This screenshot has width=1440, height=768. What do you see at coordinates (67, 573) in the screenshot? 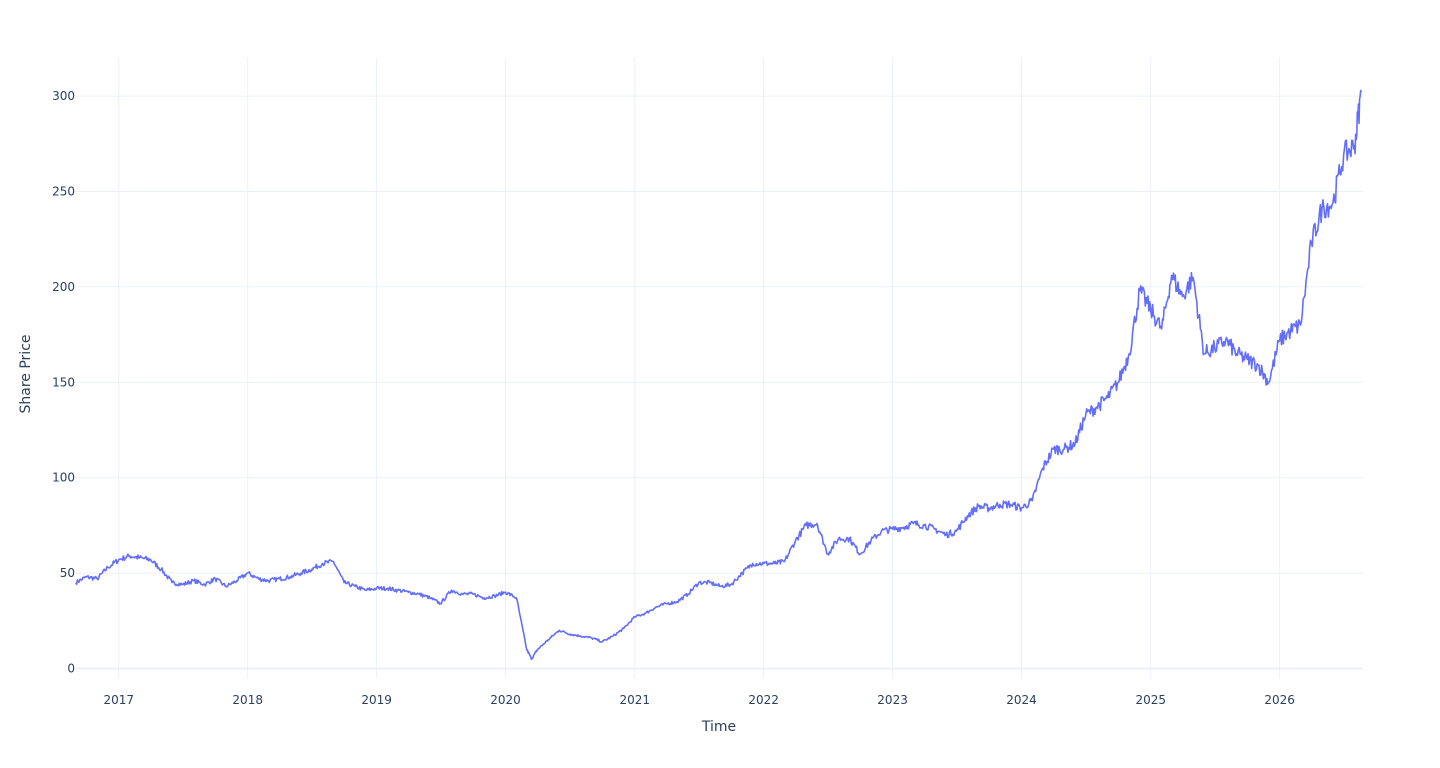
I see `y-tick-label: 50` at bounding box center [67, 573].